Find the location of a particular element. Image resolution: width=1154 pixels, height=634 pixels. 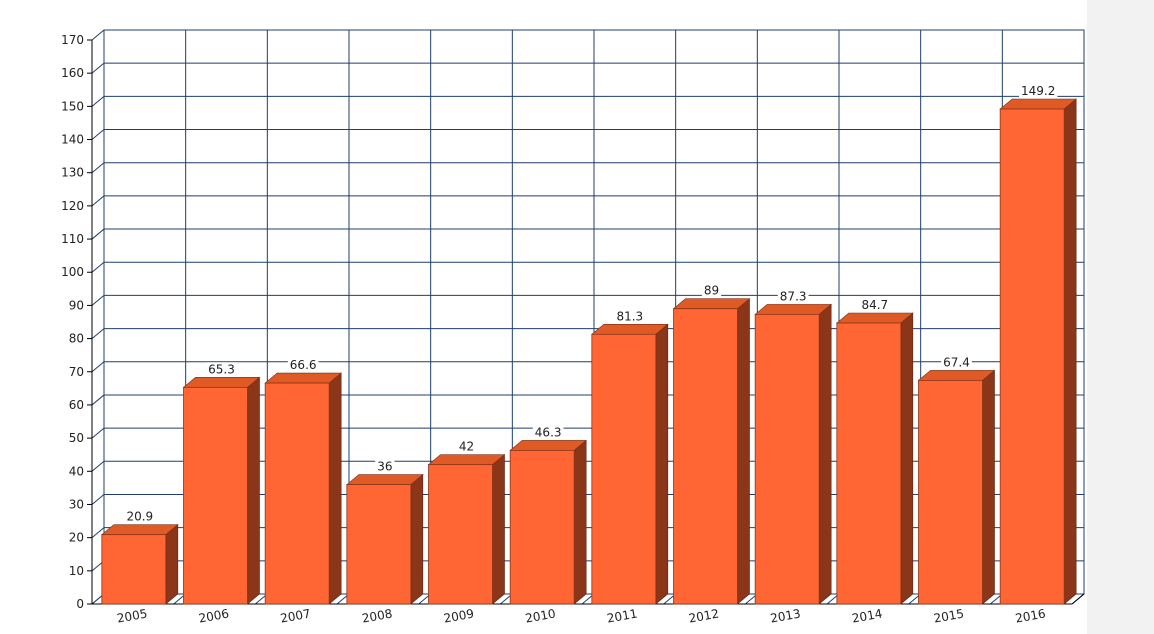

y-tick-label: 160 is located at coordinates (72, 73).